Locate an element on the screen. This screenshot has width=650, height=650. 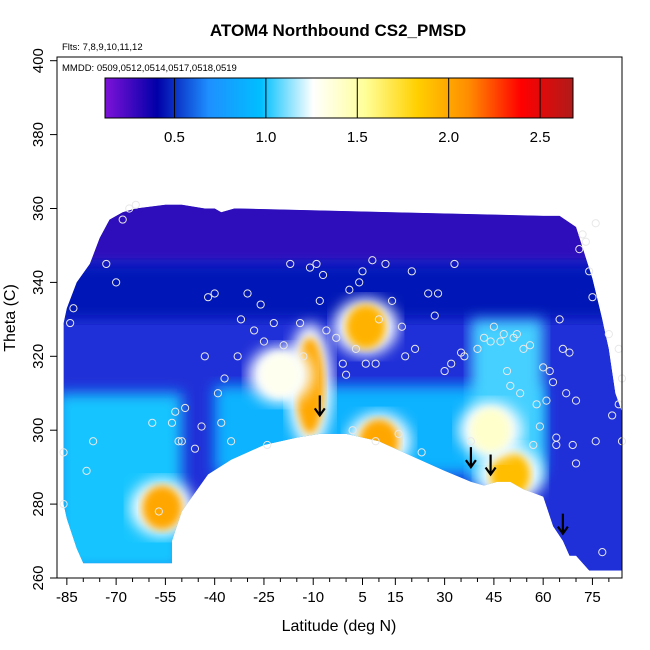
y-tick-label: 300 is located at coordinates (38, 430).